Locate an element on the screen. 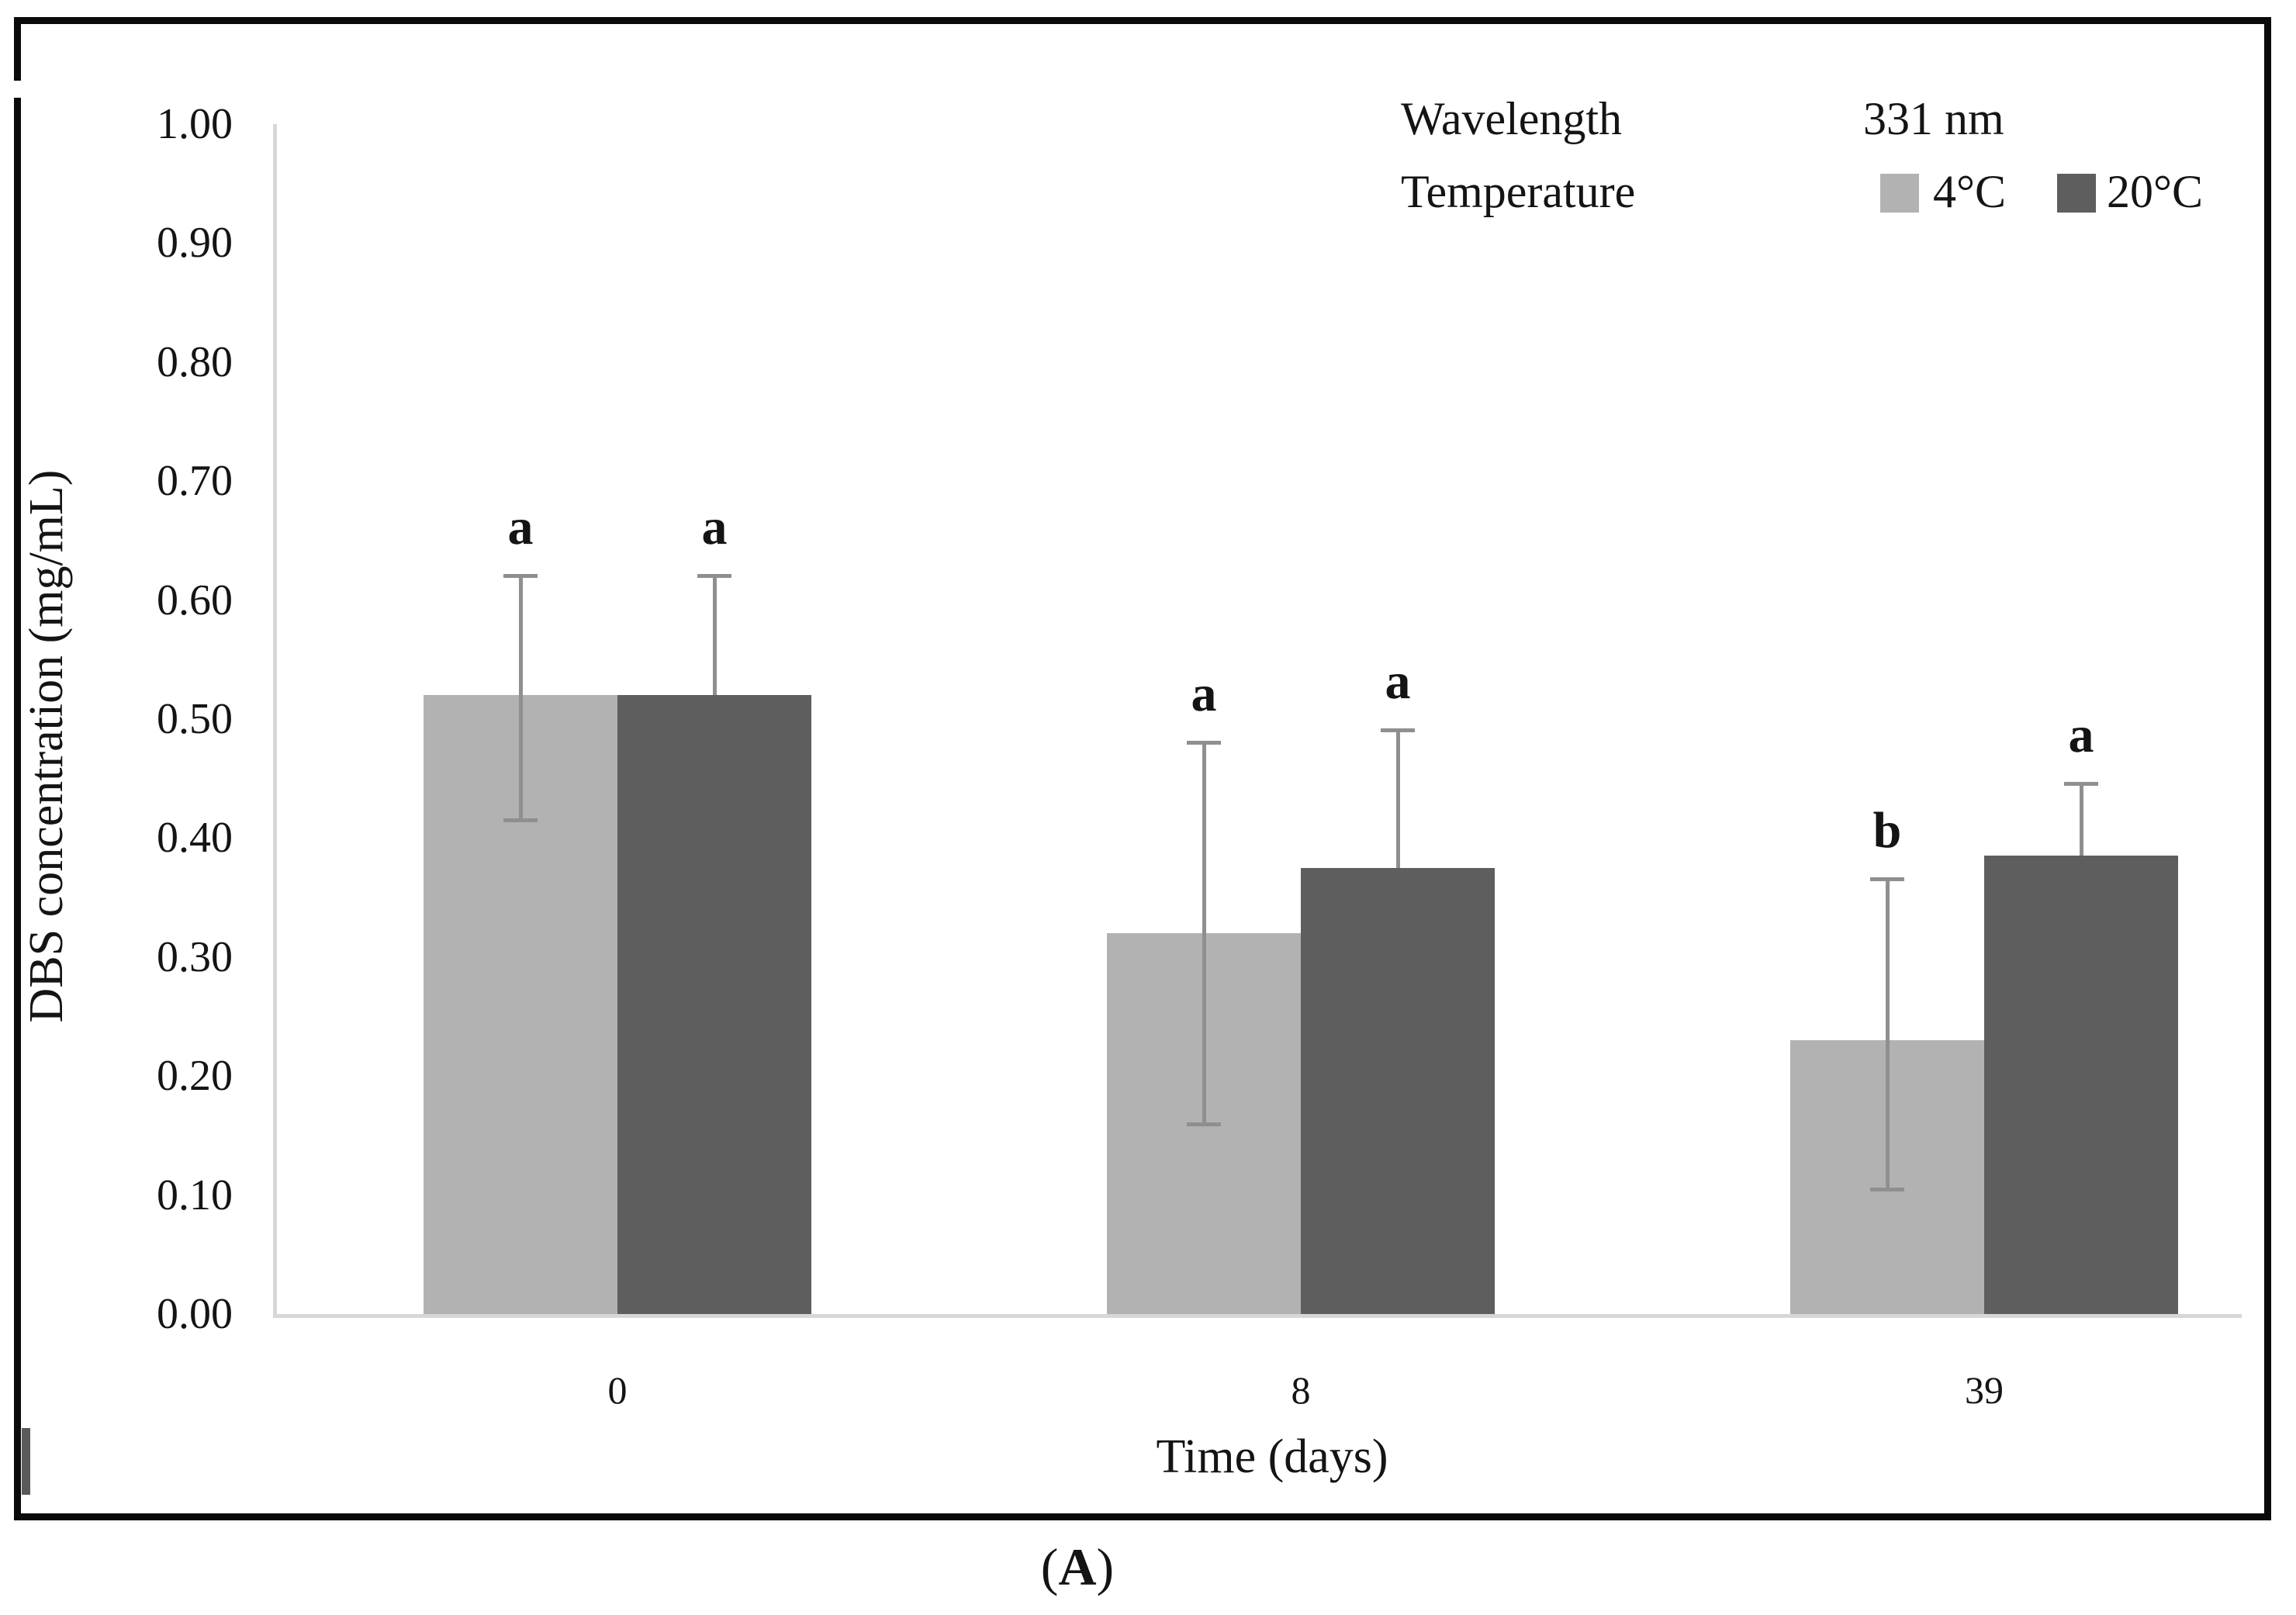 This screenshot has height=1615, width=2296. caption-letter: A is located at coordinates (1077, 1566).